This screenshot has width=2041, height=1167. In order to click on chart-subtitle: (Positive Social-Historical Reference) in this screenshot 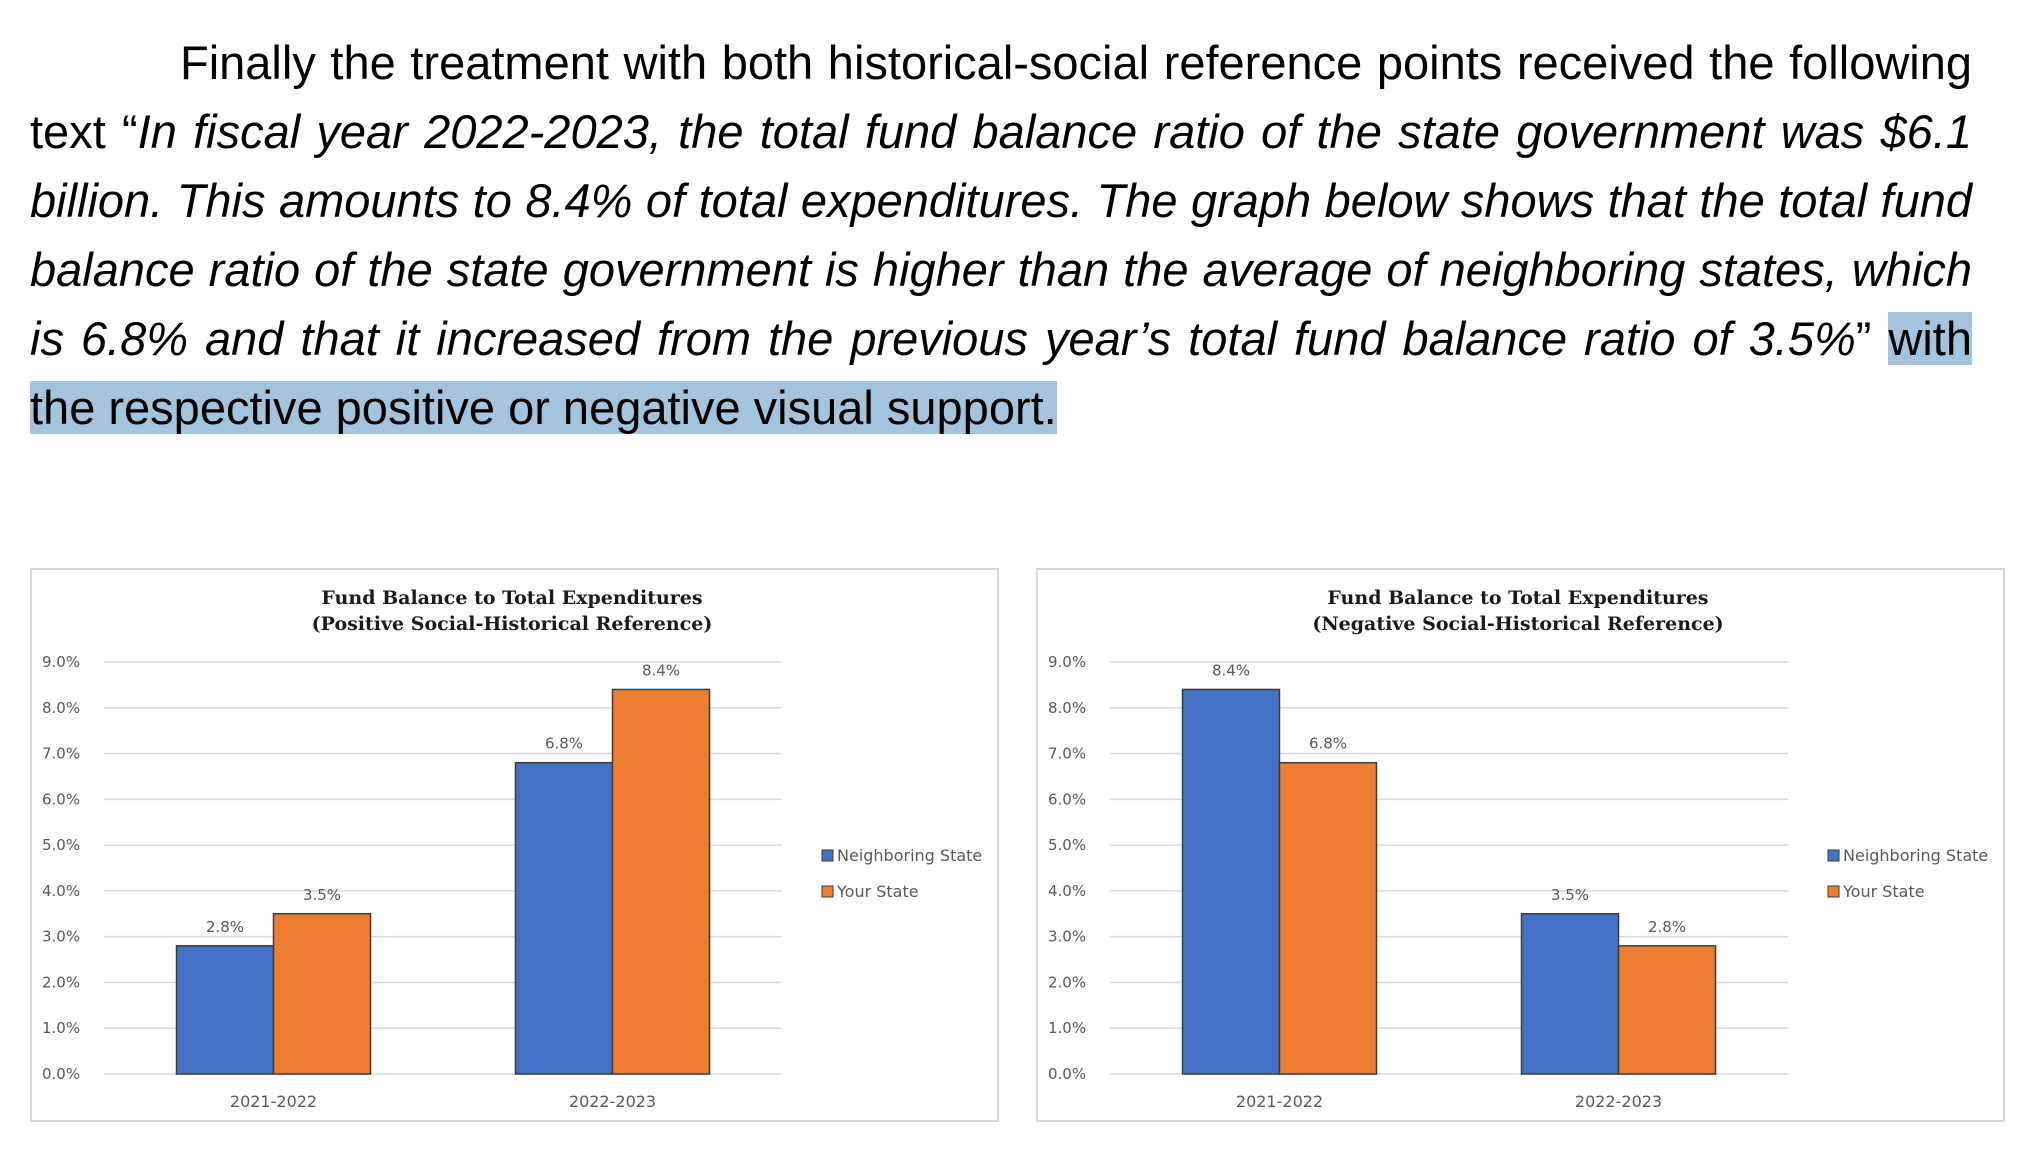, I will do `click(512, 624)`.